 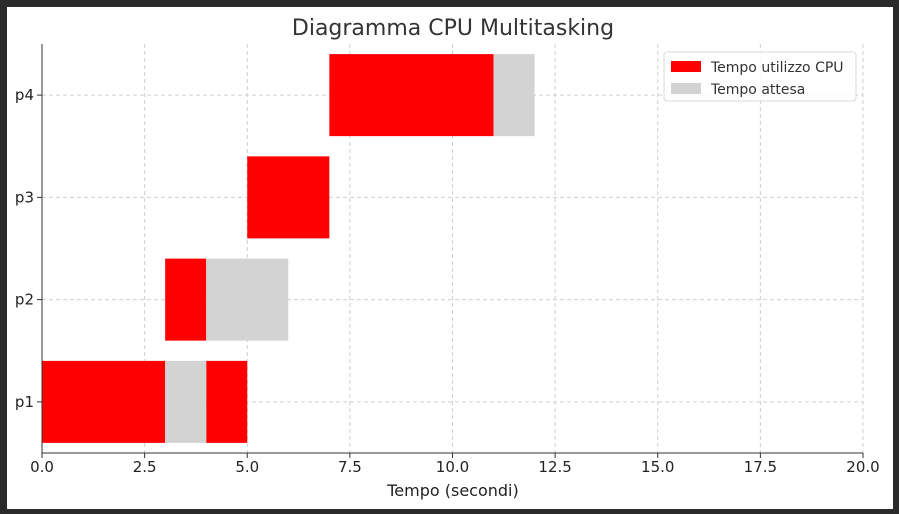 I want to click on y-tick-labels: p1 p2 p3 p4, so click(x=24, y=248).